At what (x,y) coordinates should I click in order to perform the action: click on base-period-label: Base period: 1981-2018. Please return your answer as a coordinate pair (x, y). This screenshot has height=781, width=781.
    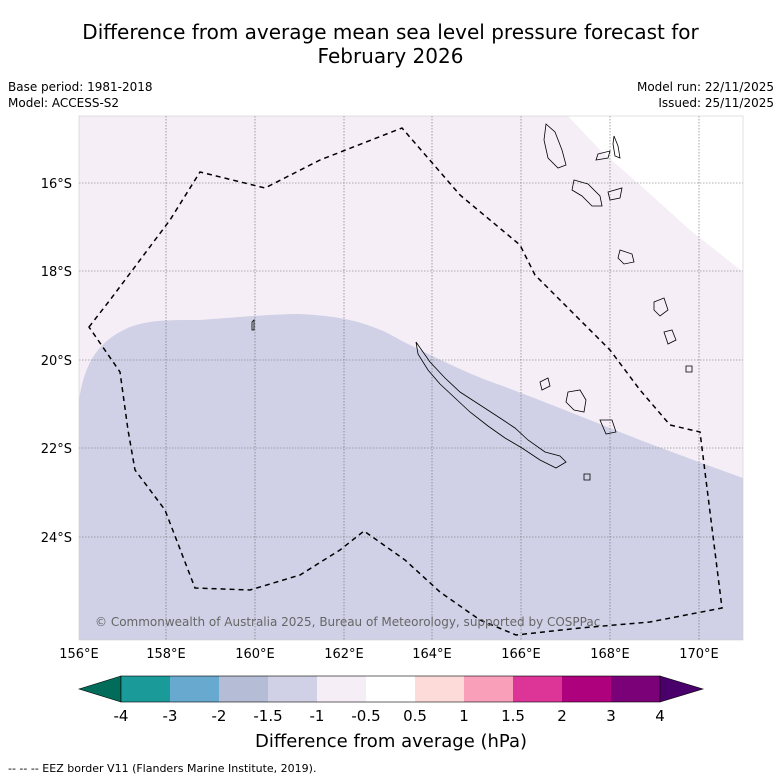
    Looking at the image, I should click on (80, 87).